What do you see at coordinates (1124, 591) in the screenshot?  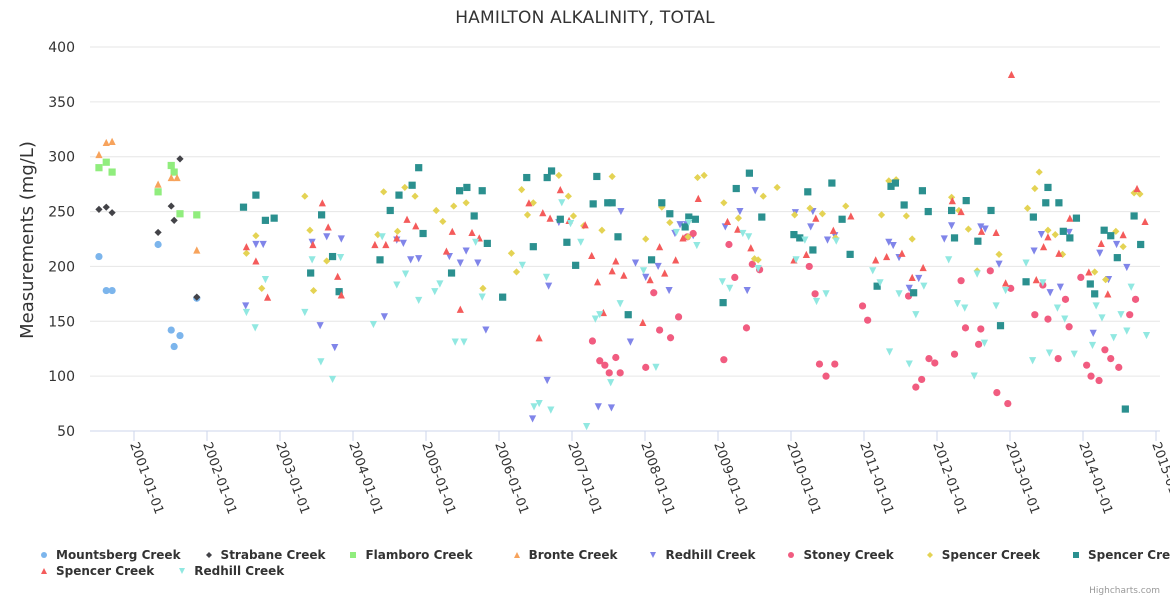 I see `credits-link: Highcharts.com` at bounding box center [1124, 591].